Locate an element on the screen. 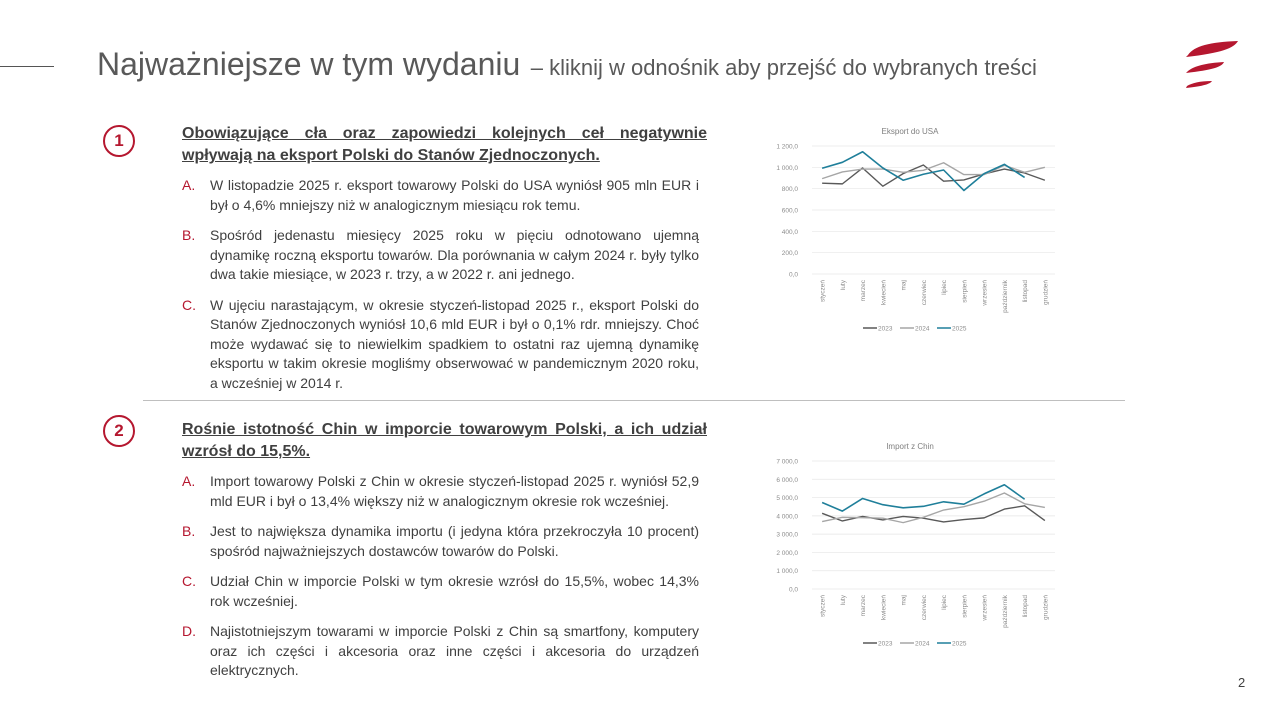 The height and width of the screenshot is (718, 1280). y-tick-label: 3 000,0 is located at coordinates (787, 535).